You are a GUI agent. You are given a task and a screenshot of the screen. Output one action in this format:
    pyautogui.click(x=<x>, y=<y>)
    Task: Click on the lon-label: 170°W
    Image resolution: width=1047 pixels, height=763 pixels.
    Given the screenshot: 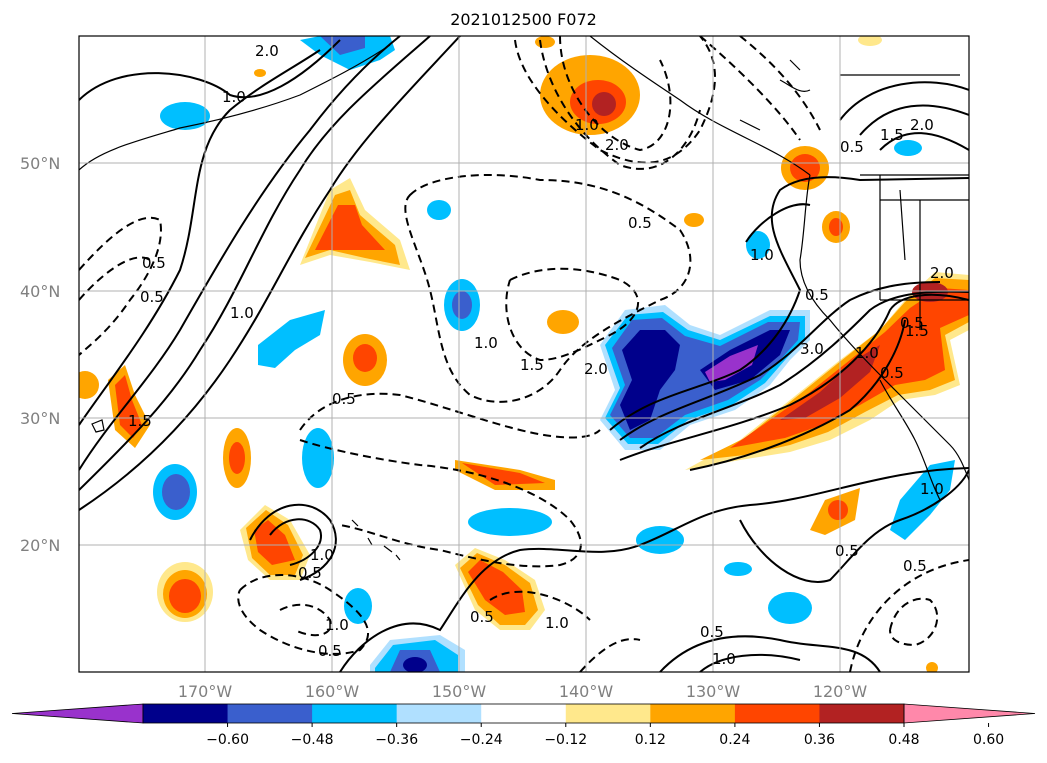 What is the action you would take?
    pyautogui.click(x=205, y=691)
    